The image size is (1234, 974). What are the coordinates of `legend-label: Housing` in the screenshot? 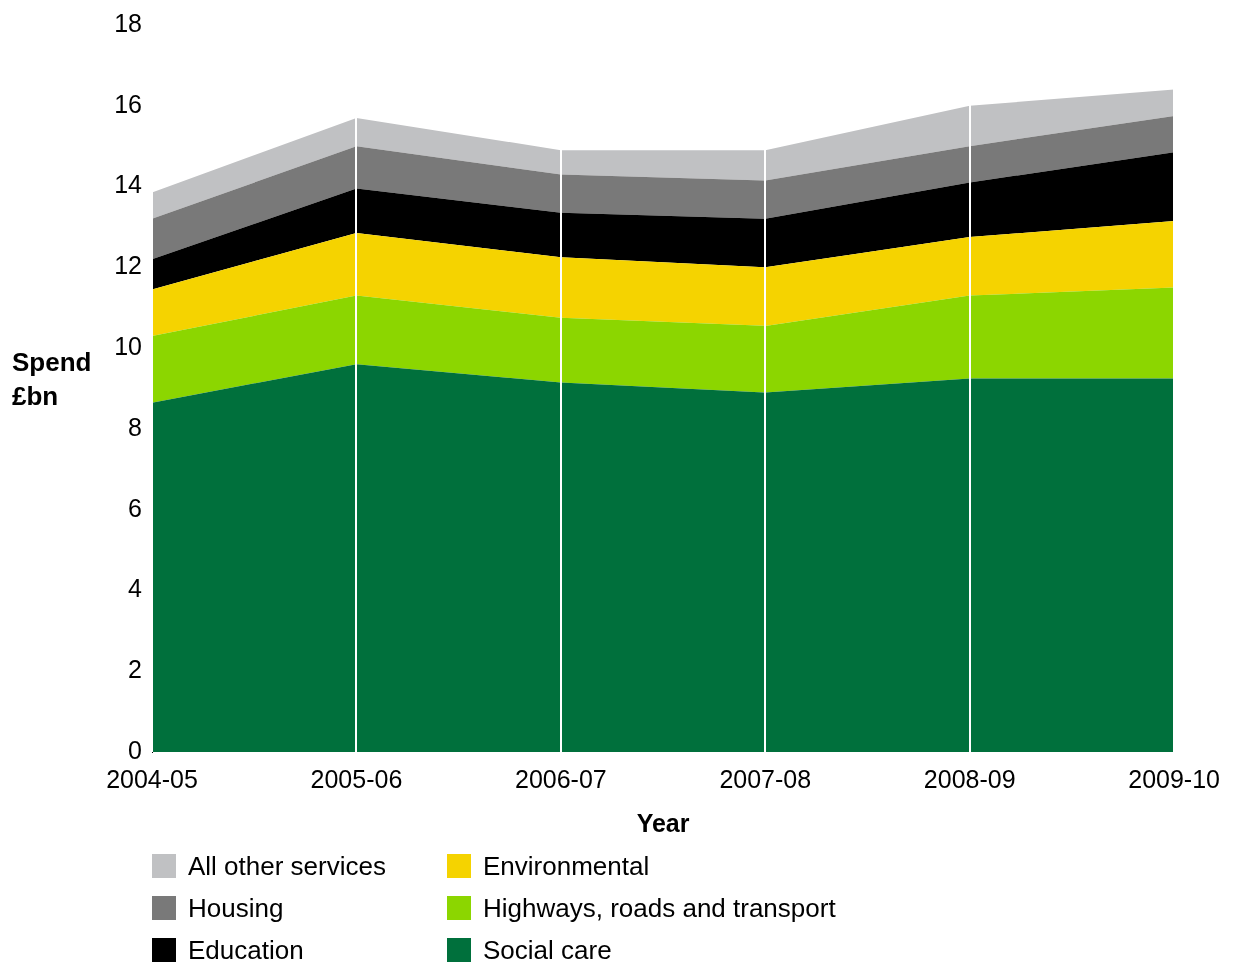 It's located at (236, 908).